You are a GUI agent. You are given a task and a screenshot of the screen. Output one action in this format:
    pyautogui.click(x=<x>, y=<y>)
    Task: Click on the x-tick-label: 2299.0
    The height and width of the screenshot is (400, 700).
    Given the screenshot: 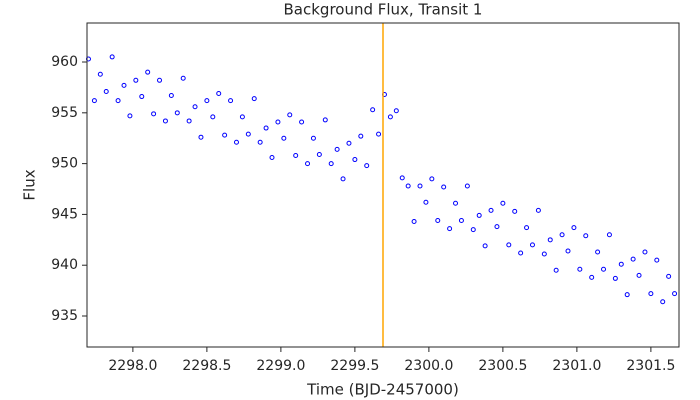 What is the action you would take?
    pyautogui.click(x=280, y=366)
    